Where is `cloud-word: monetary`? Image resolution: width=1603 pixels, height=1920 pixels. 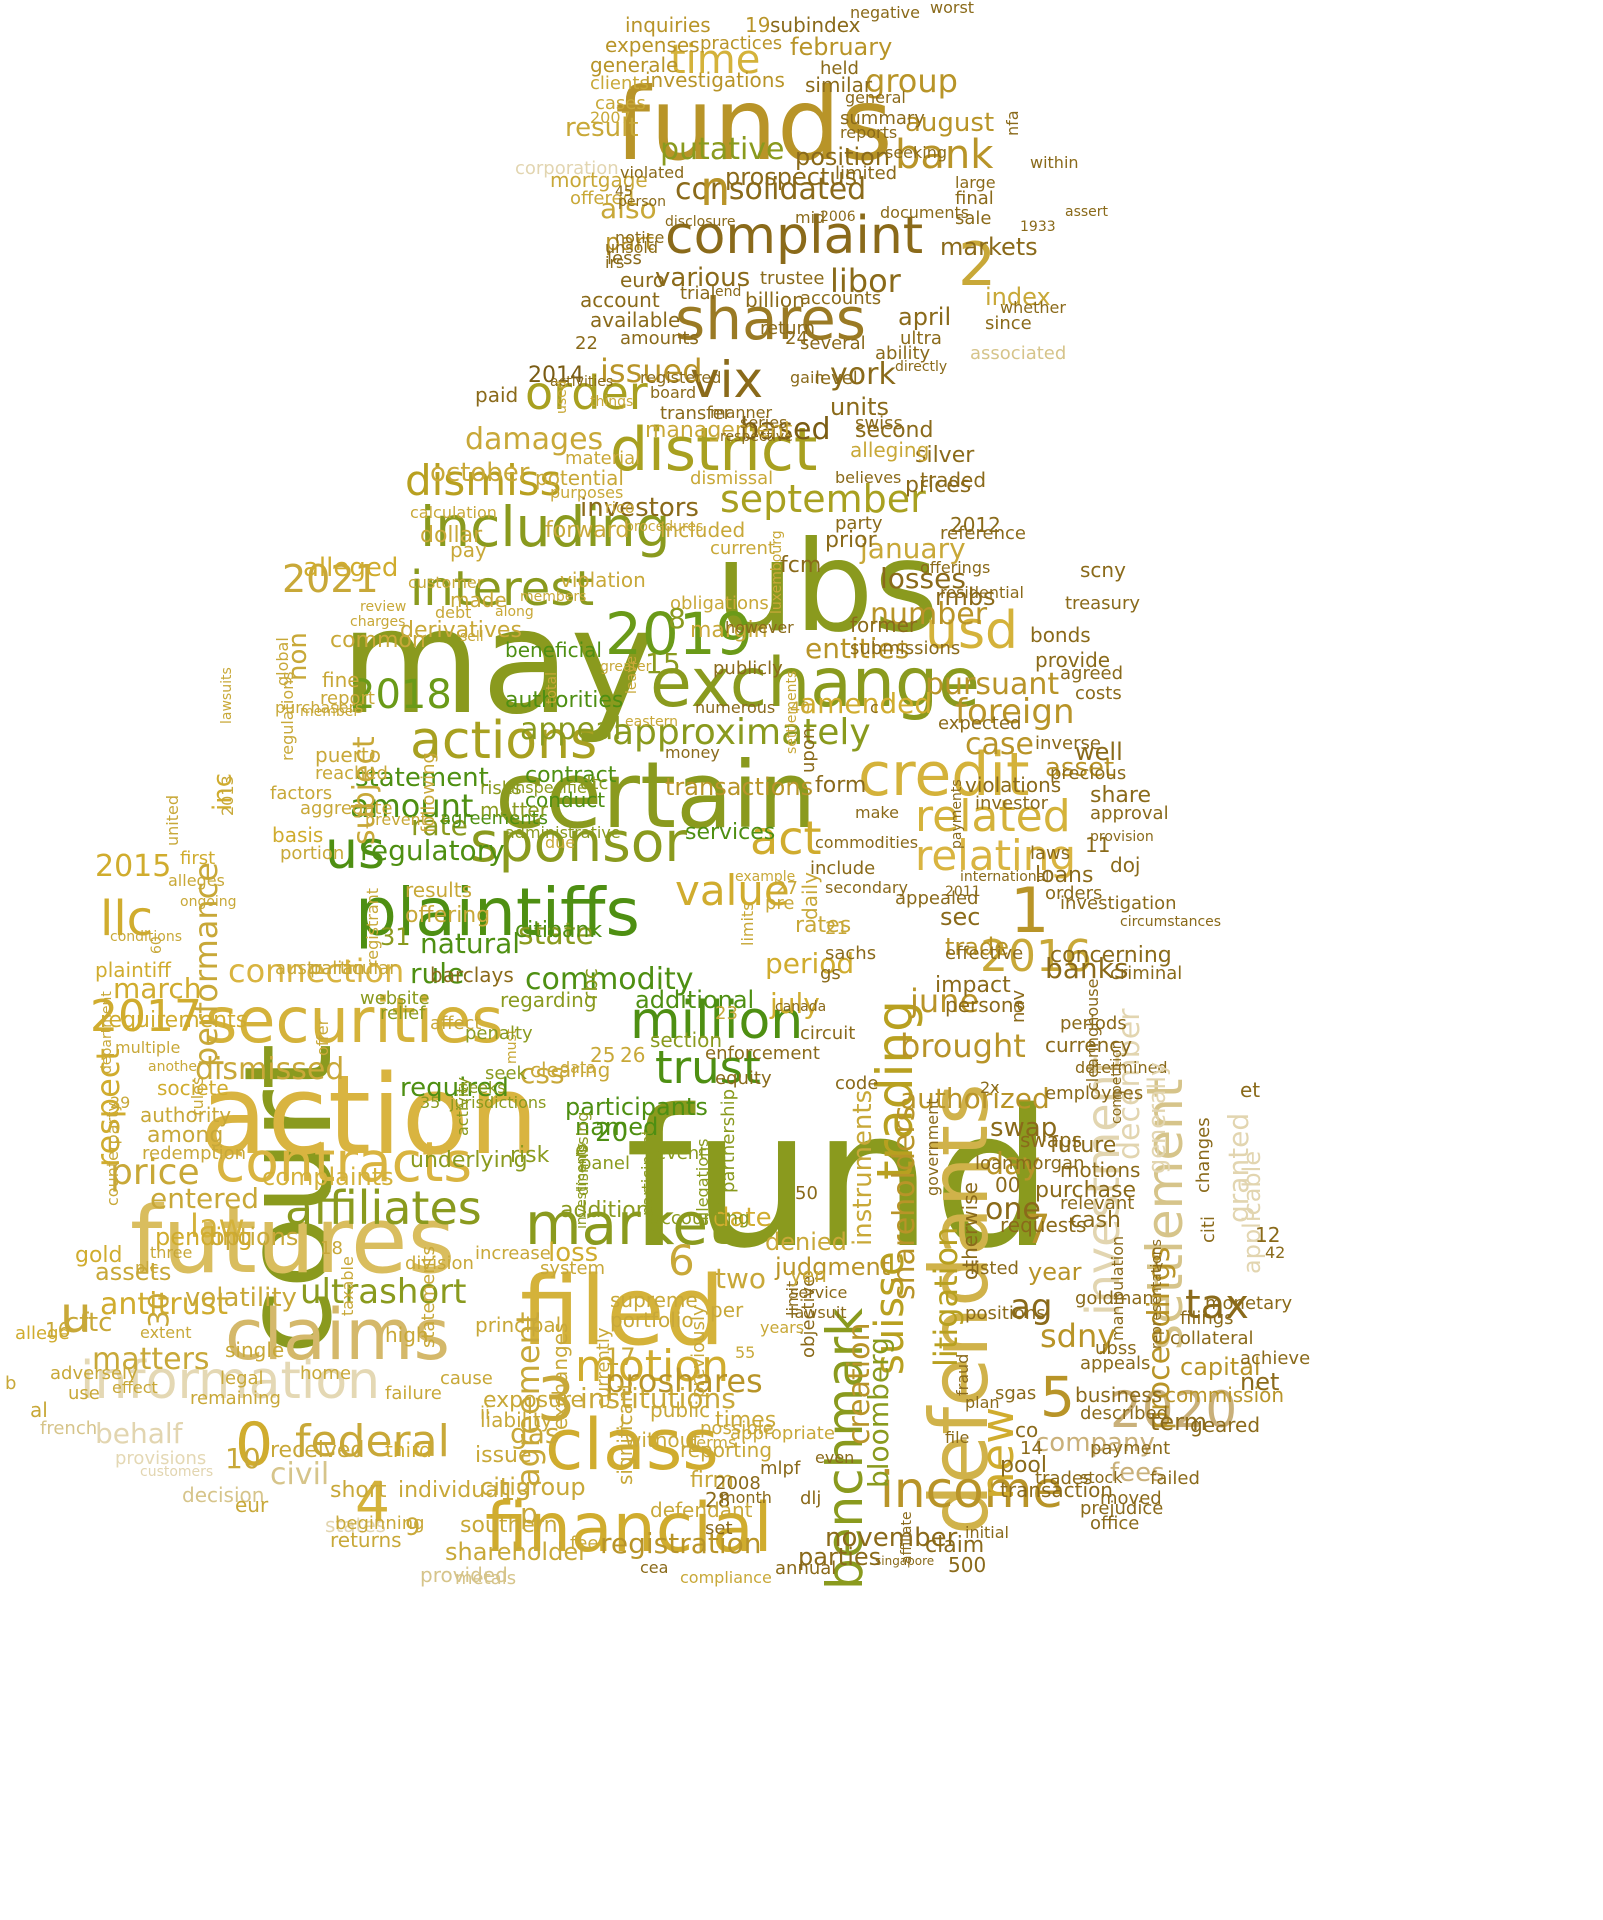 cloud-word: monetary is located at coordinates (1249, 1303).